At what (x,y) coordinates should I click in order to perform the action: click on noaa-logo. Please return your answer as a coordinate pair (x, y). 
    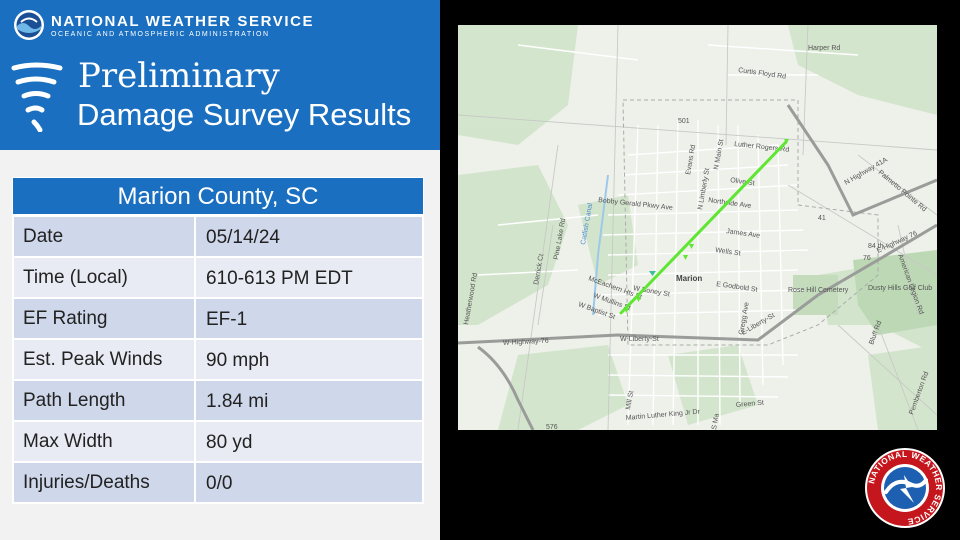
    Looking at the image, I should click on (29, 25).